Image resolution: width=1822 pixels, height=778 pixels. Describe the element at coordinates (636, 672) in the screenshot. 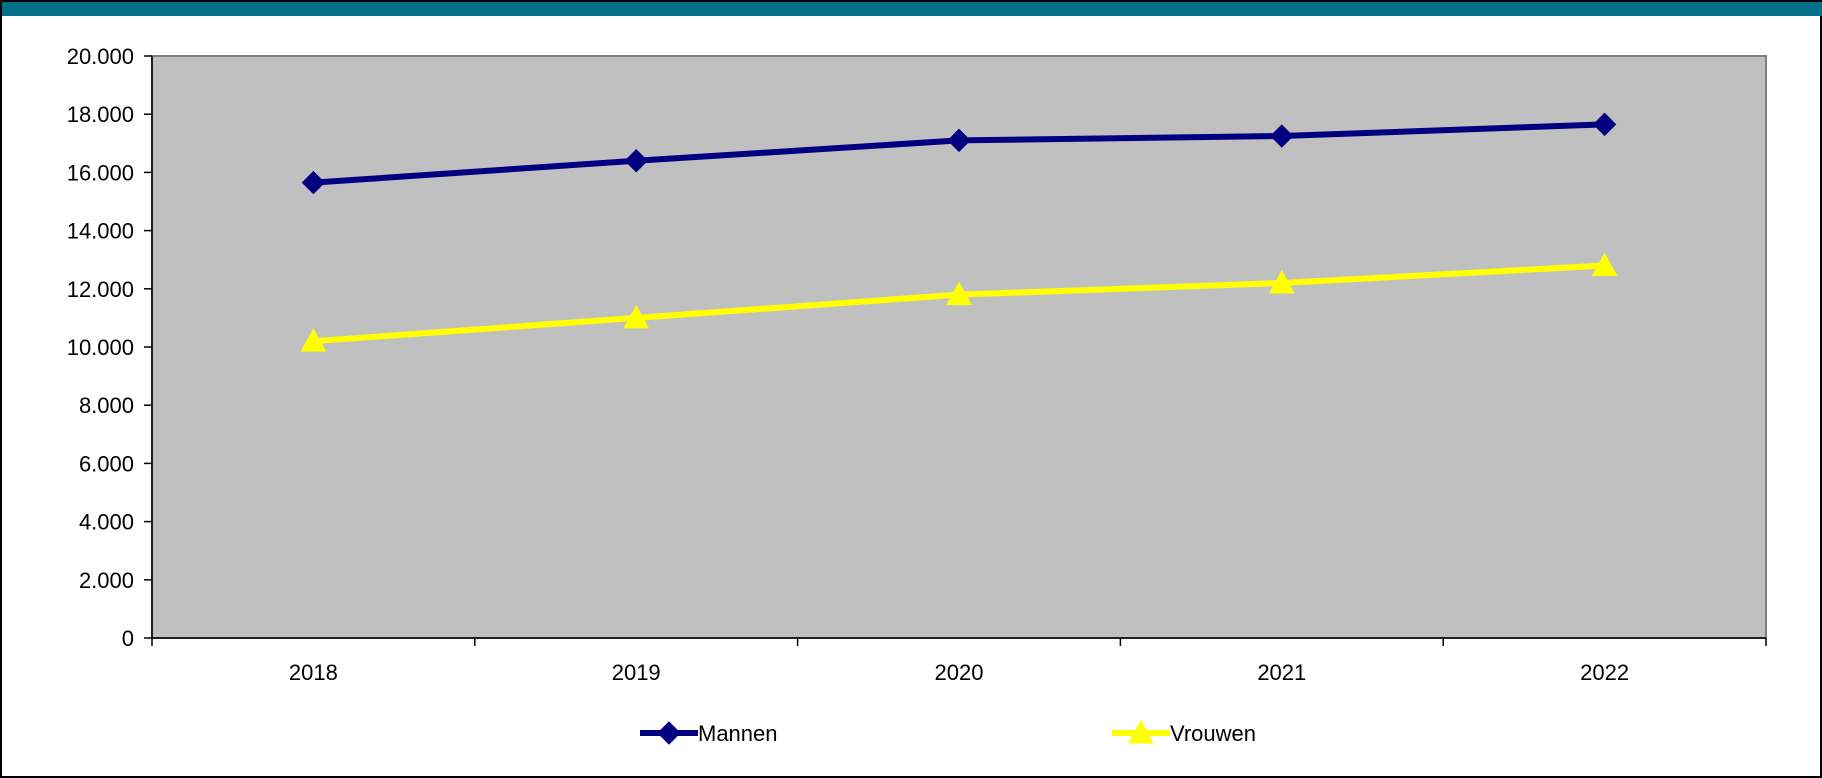

I see `x-tick-label: 2019` at that location.